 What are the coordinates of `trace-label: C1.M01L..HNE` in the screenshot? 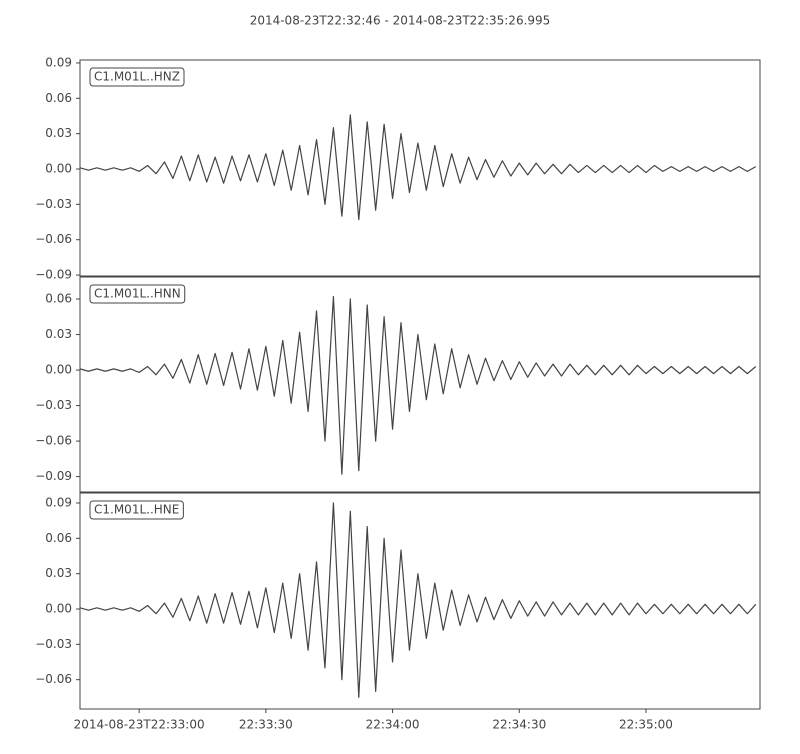 It's located at (136, 510).